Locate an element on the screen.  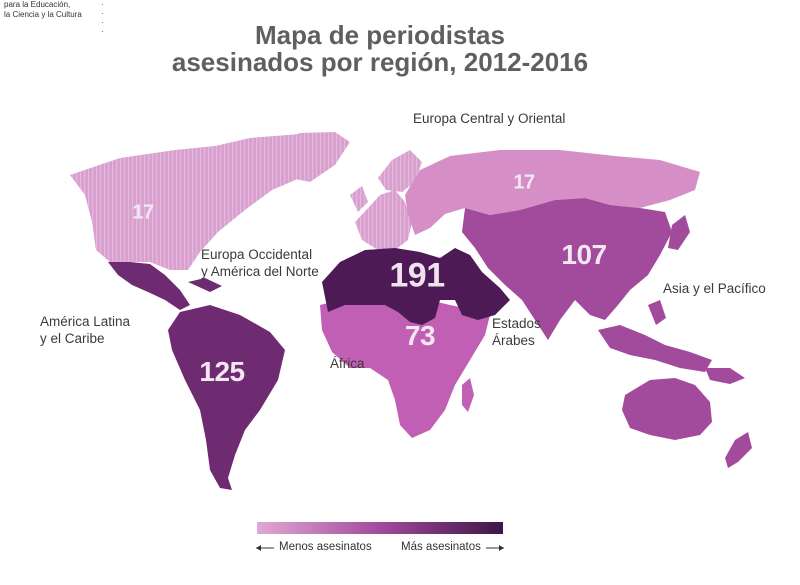
region-north-america is located at coordinates (200, 202).